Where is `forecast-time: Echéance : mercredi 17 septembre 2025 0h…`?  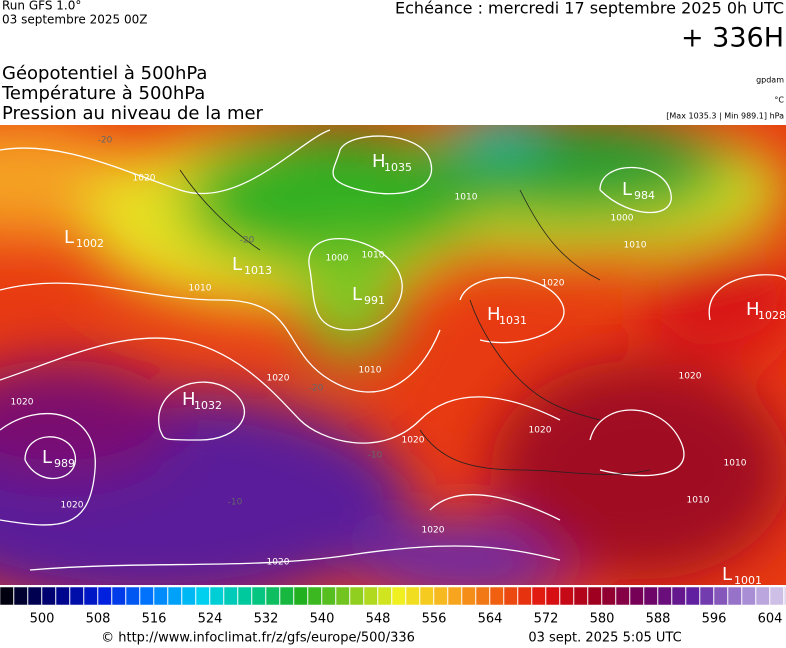
forecast-time: Echéance : mercredi 17 septembre 2025 0h… is located at coordinates (589, 9).